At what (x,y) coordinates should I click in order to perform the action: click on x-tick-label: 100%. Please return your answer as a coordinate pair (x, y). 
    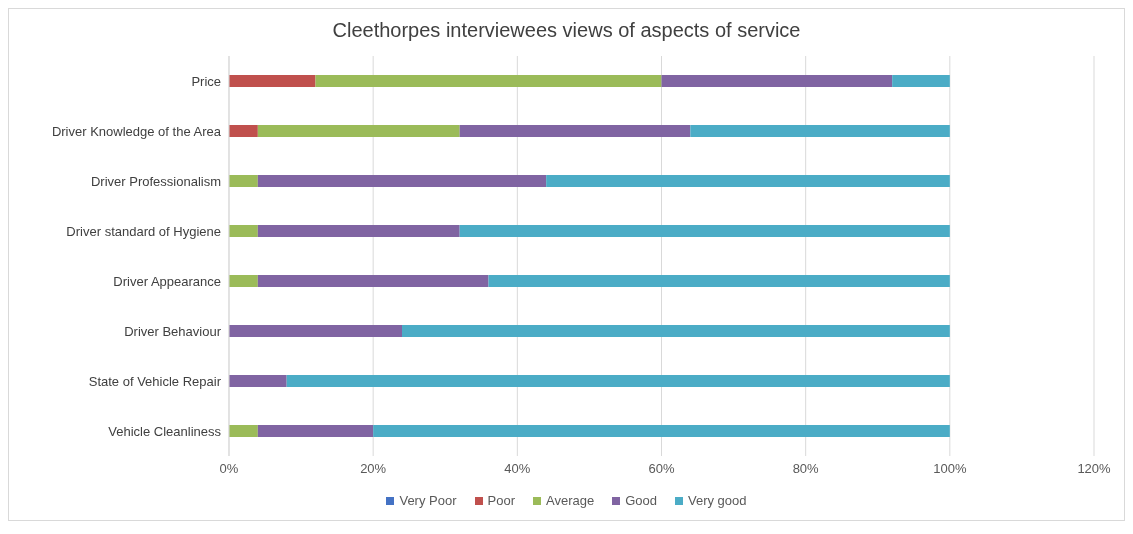
    Looking at the image, I should click on (950, 469).